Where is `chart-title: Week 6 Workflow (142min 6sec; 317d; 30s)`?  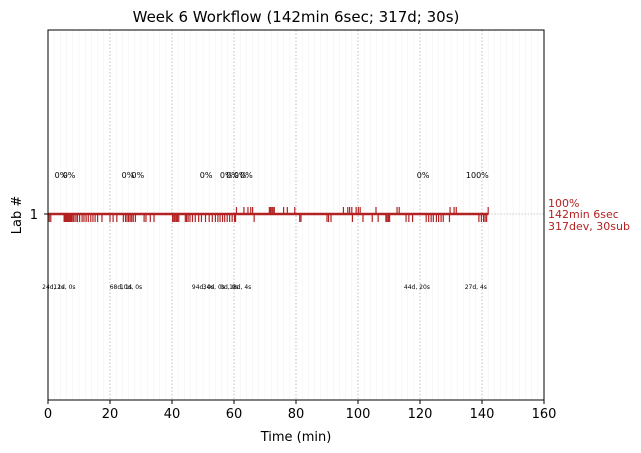 chart-title: Week 6 Workflow (142min 6sec; 317d; 30s) is located at coordinates (296, 17).